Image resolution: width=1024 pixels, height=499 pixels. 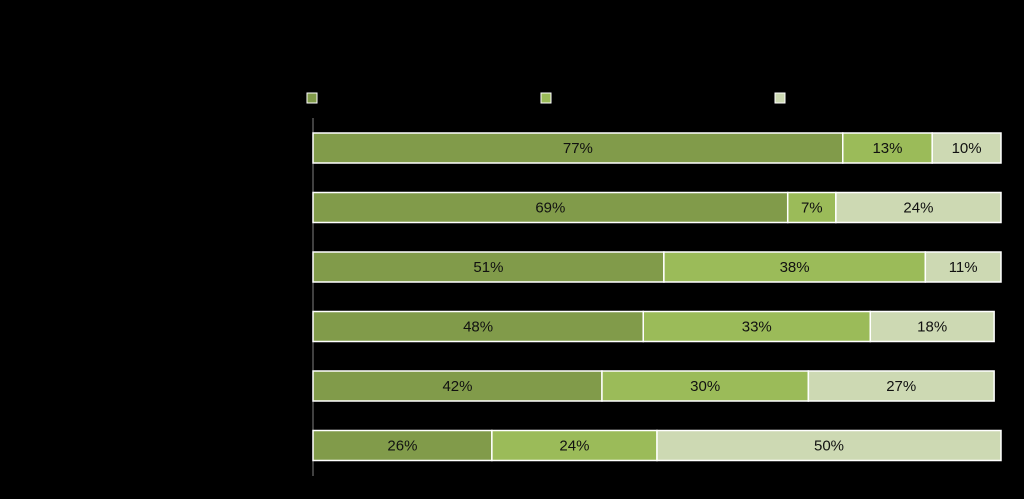 I want to click on data-label-row-4-series-3: 18%, so click(x=932, y=327).